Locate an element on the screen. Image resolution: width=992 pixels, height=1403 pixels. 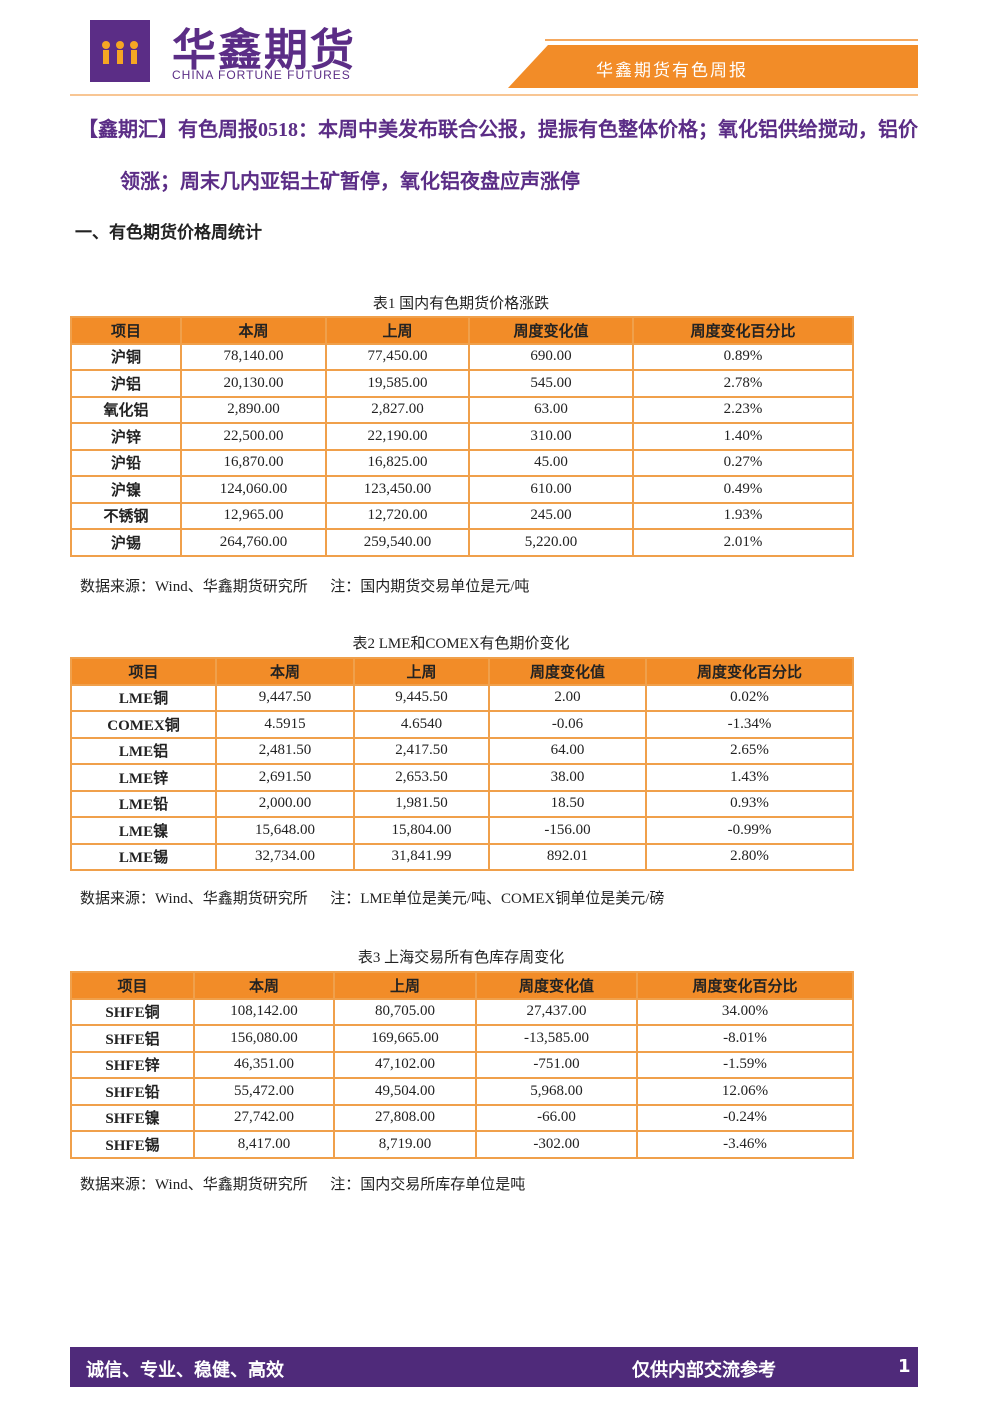
table-cell: 9,447.50 is located at coordinates (285, 697).